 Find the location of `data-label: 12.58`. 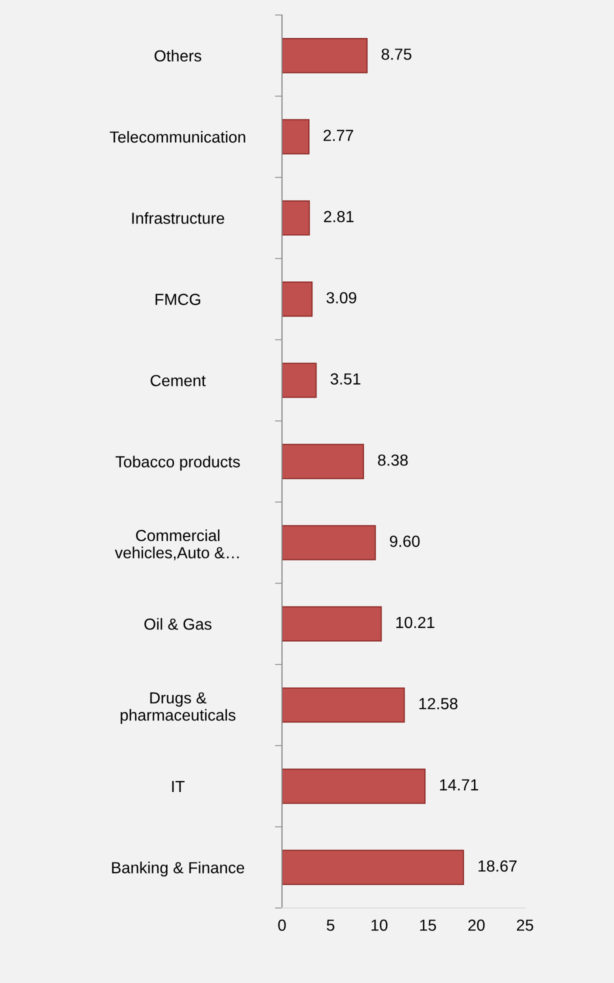

data-label: 12.58 is located at coordinates (438, 704).